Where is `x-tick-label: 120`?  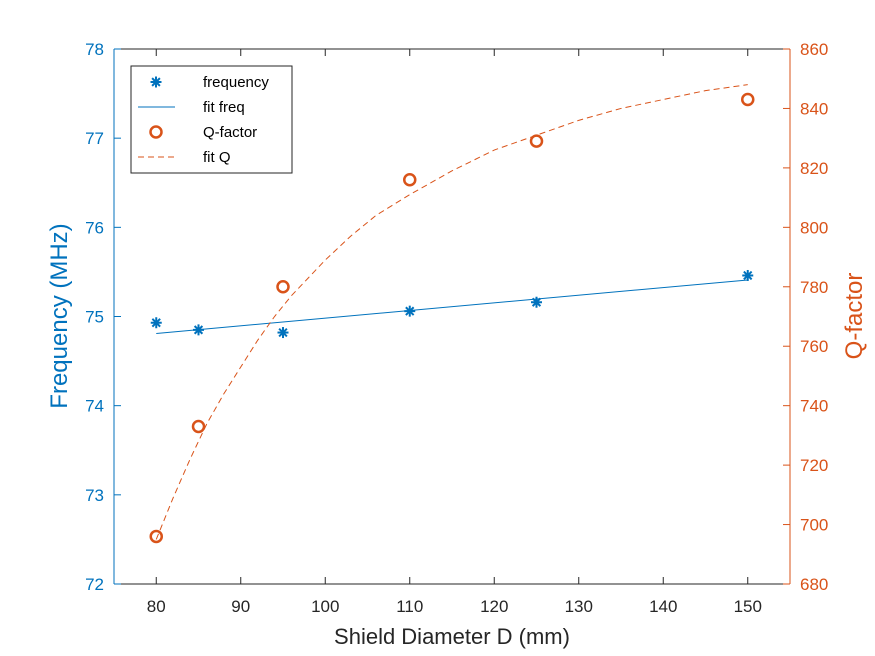 x-tick-label: 120 is located at coordinates (494, 606).